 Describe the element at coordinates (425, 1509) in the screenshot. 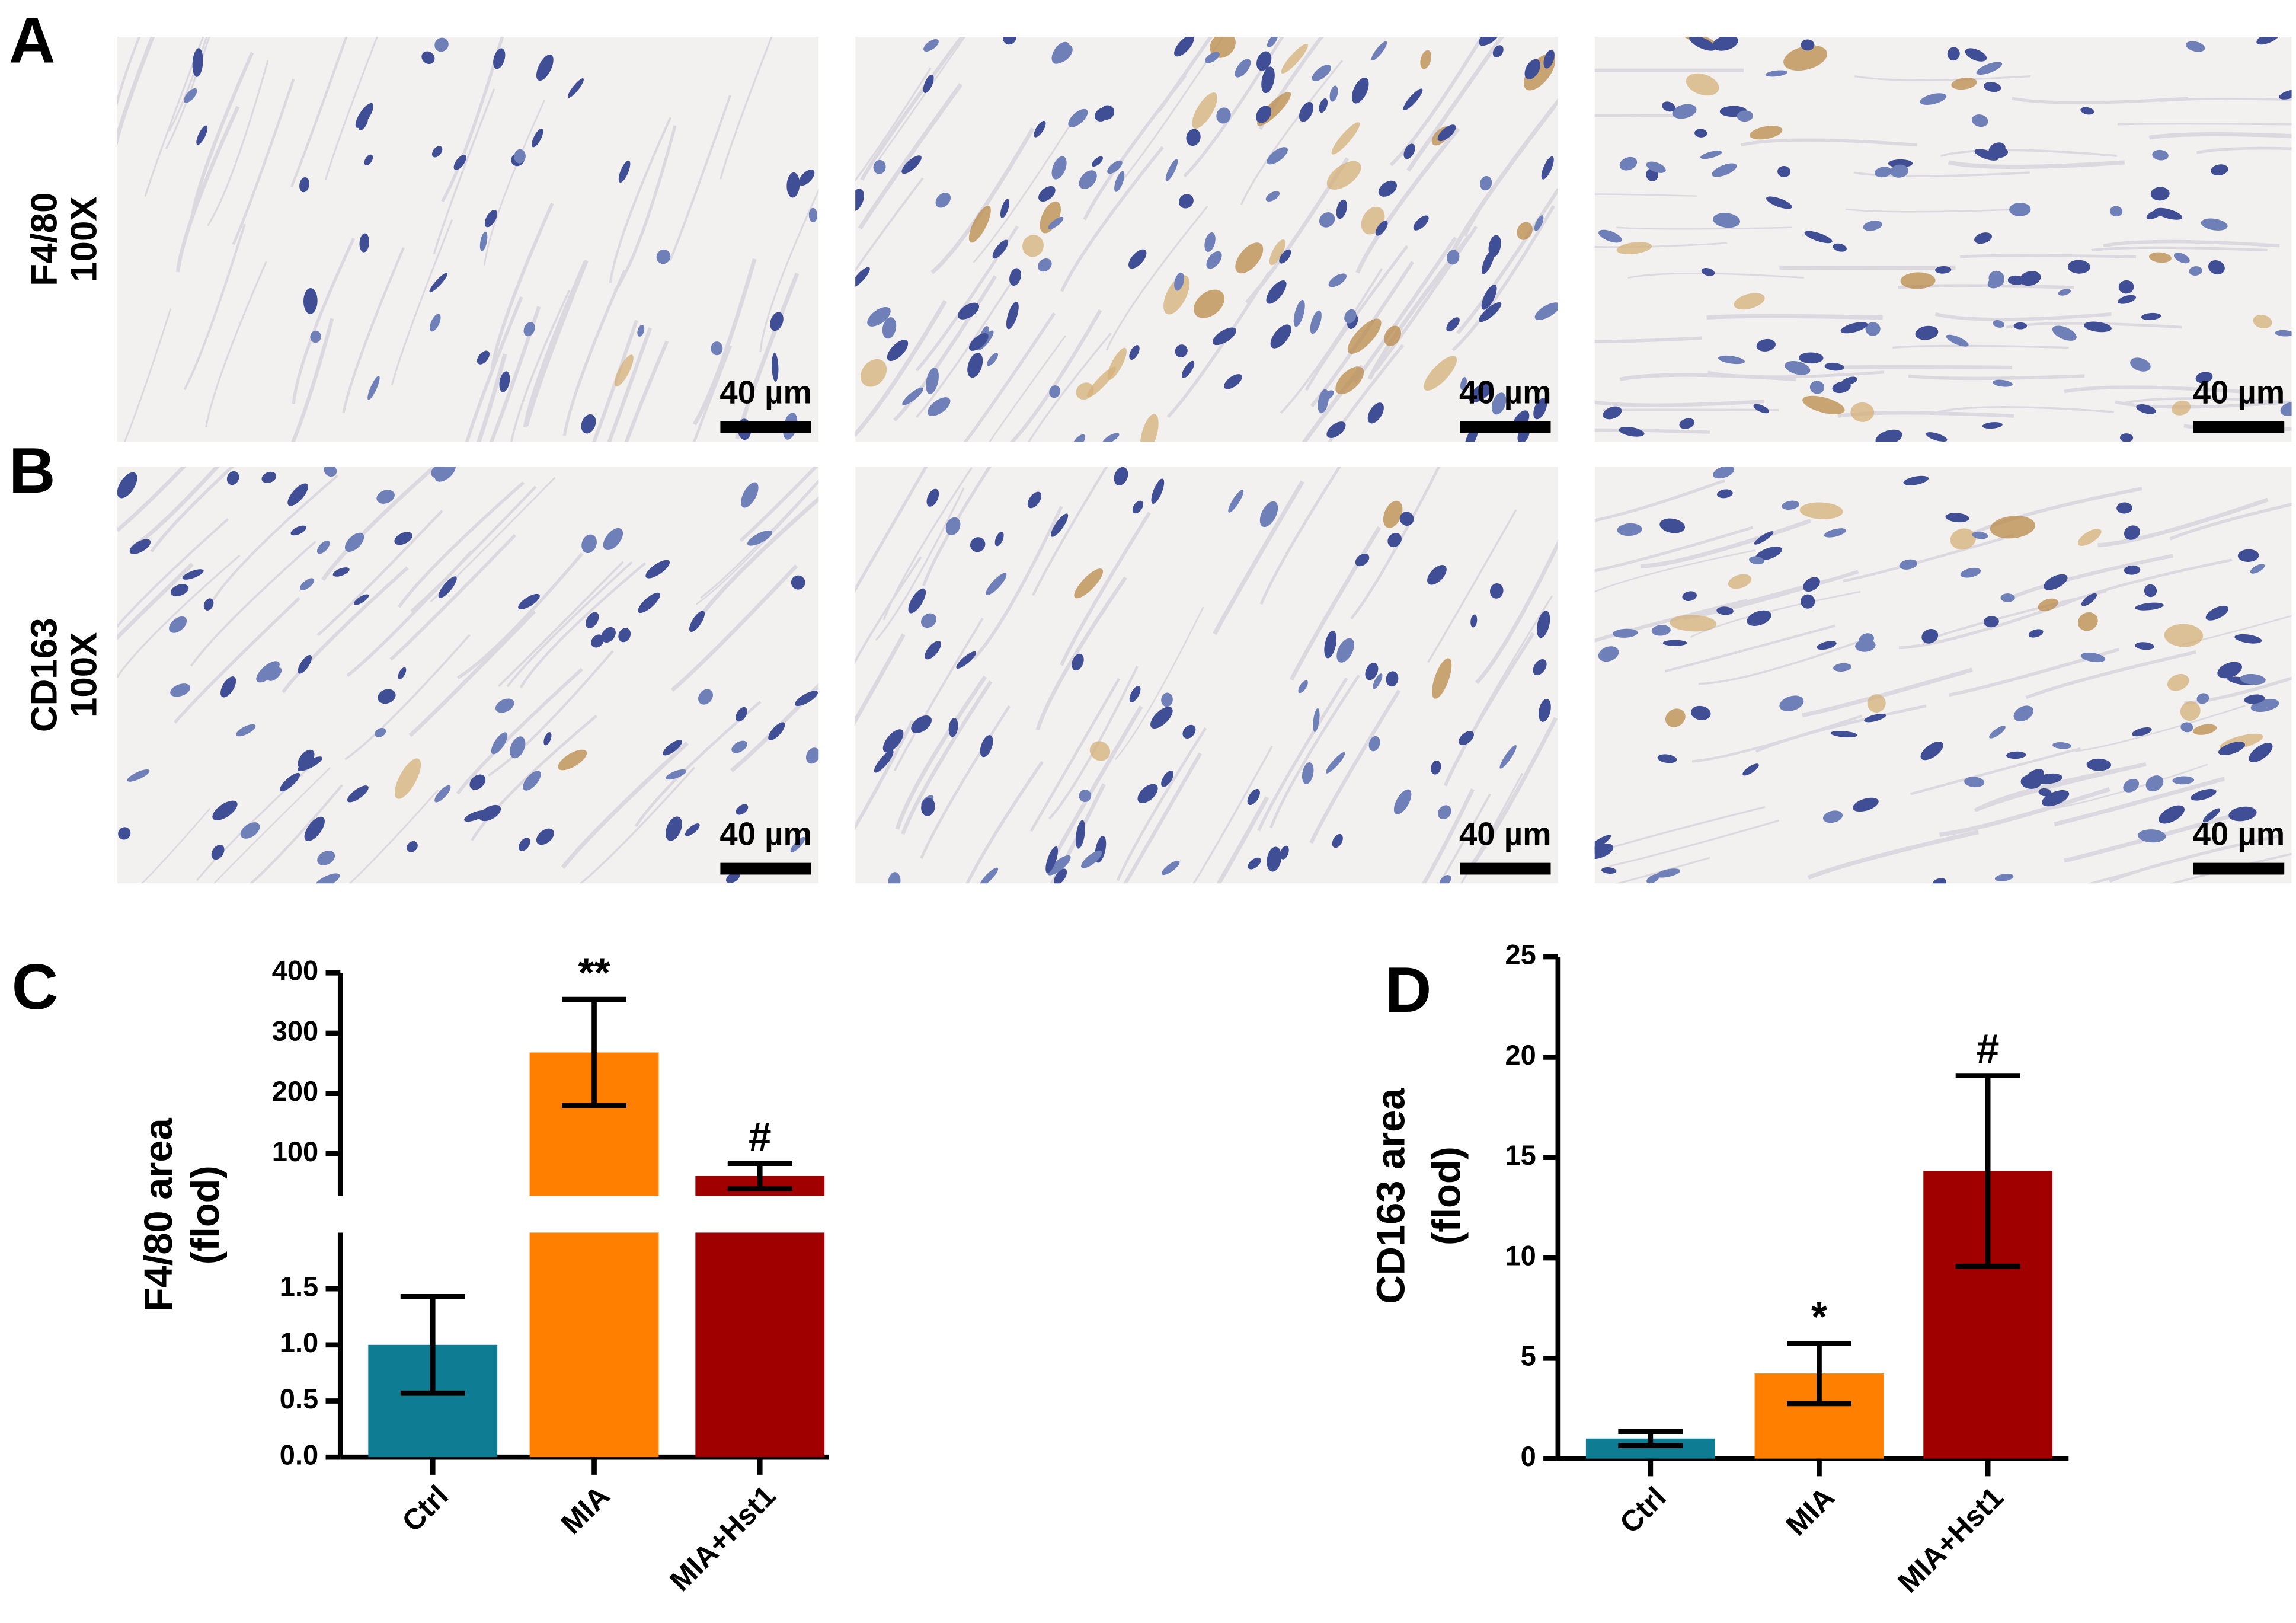

I see `x-tick-label: Ctrl` at that location.